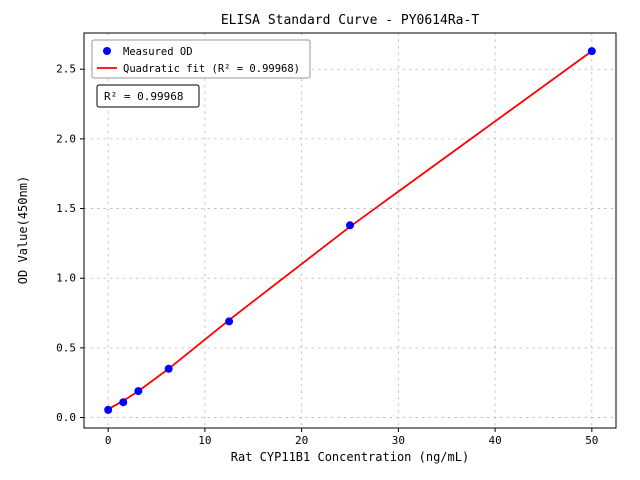  What do you see at coordinates (66, 417) in the screenshot?
I see `y-tick-label: 0.0` at bounding box center [66, 417].